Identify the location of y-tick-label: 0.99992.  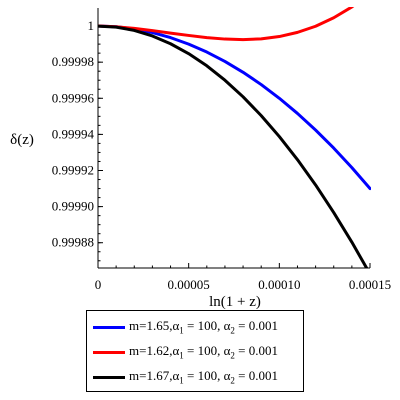
(73, 170).